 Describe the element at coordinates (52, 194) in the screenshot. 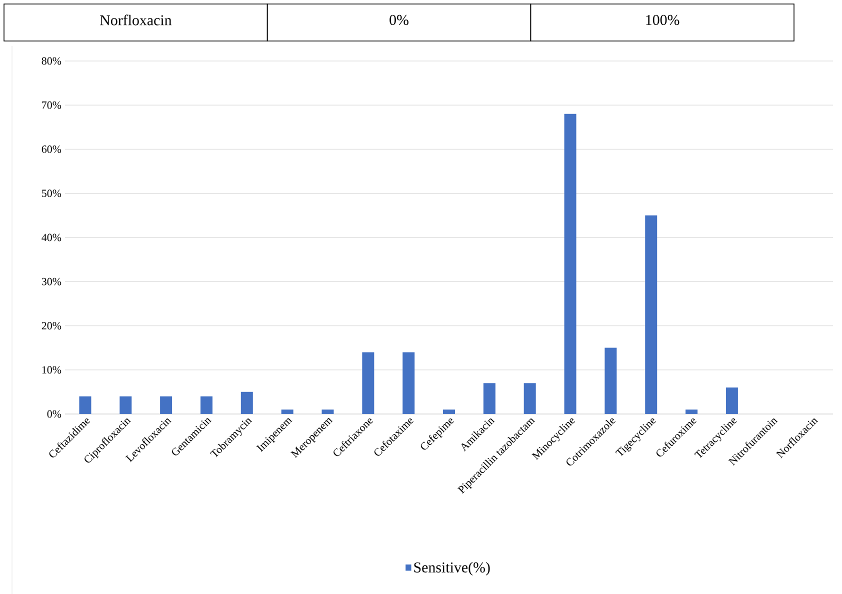

I see `y-tick-label: 50%` at that location.